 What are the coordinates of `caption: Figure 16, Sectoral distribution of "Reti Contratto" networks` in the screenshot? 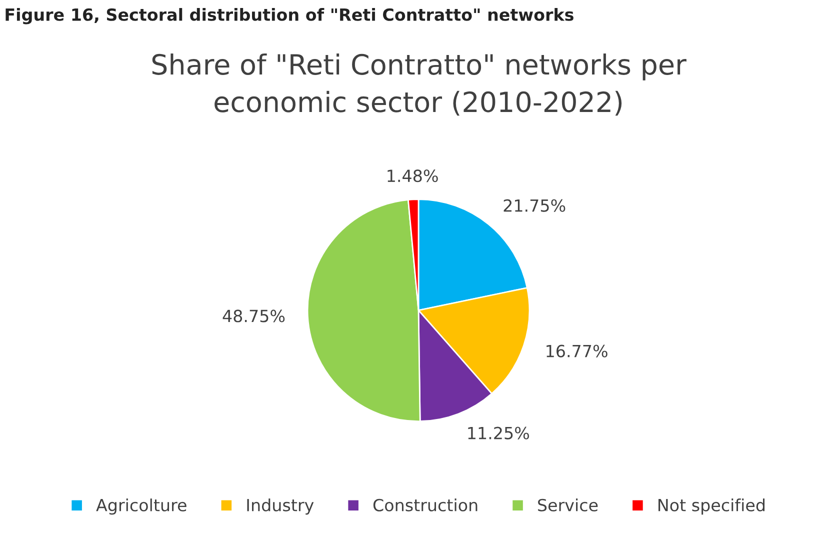 It's located at (290, 16).